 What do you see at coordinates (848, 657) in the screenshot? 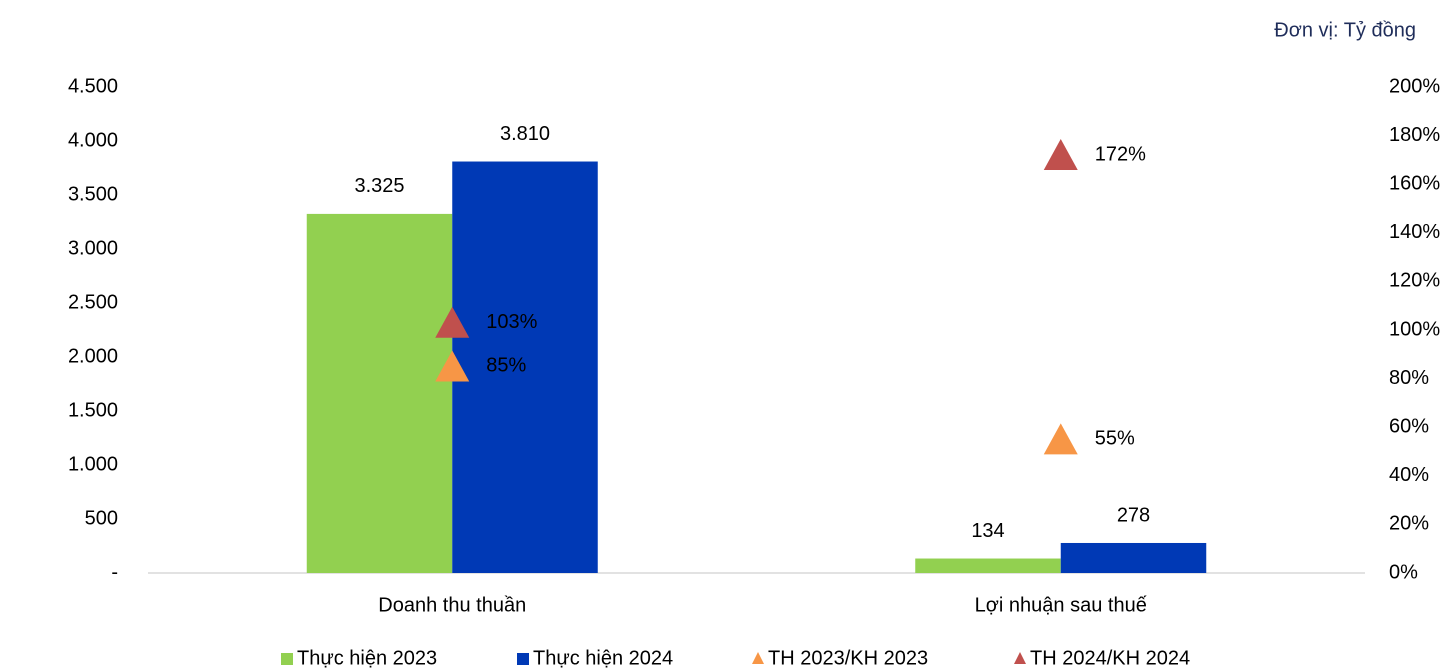
I see `legend-label: TH 2023/KH 2023` at bounding box center [848, 657].